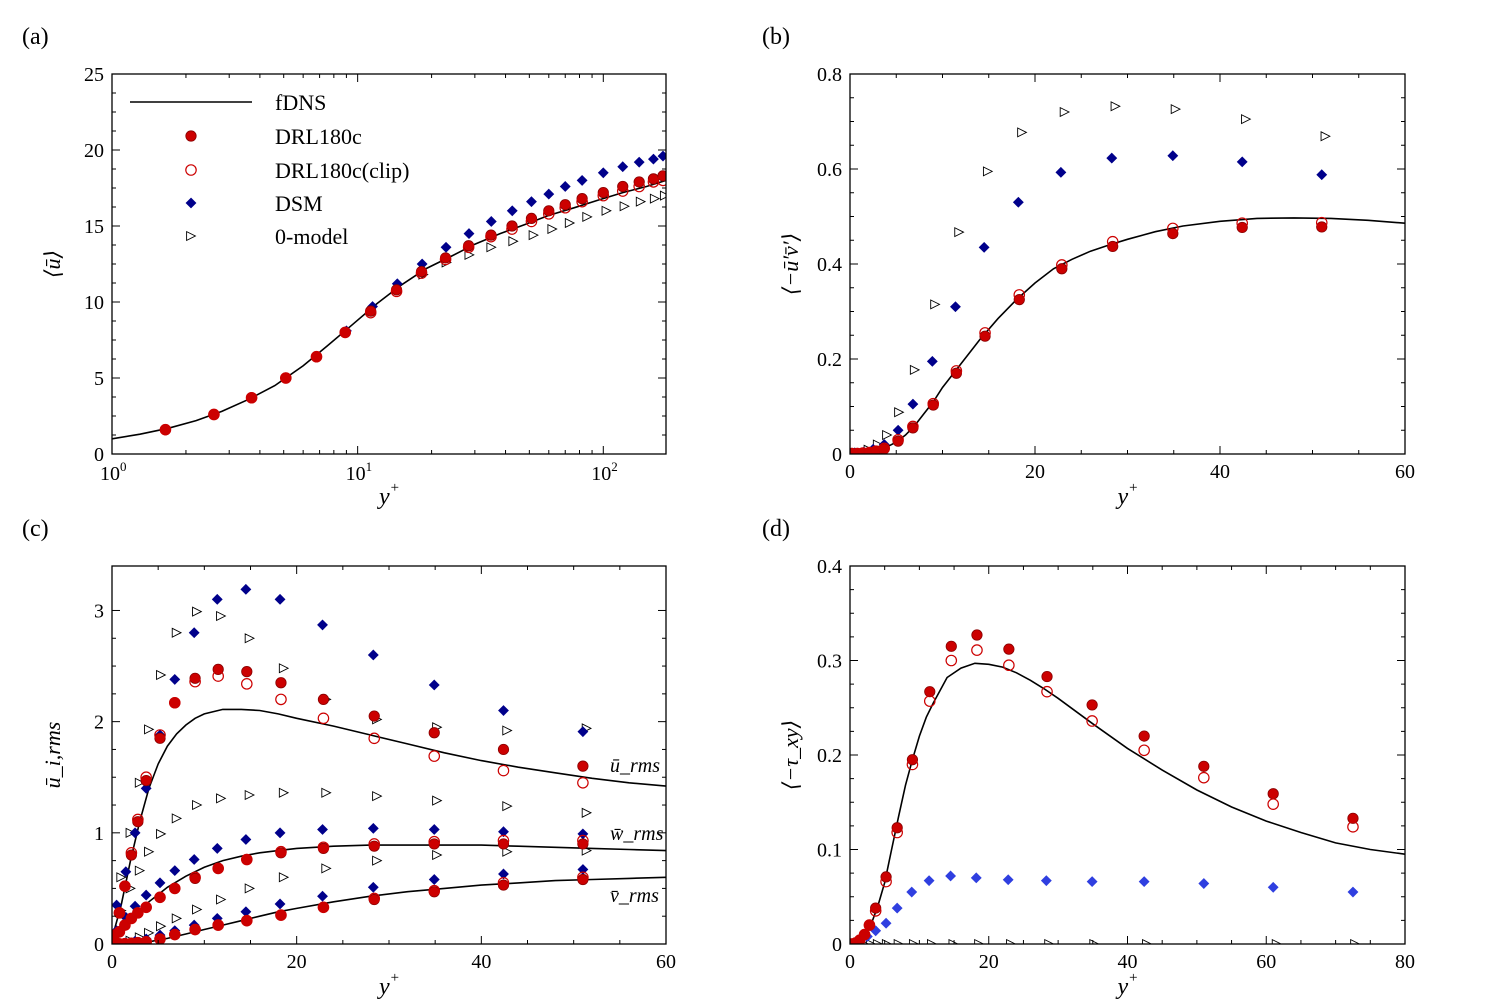 This screenshot has width=1495, height=999. Describe the element at coordinates (342, 170) in the screenshot. I see `legend-label: DRL180c(clip)` at that location.